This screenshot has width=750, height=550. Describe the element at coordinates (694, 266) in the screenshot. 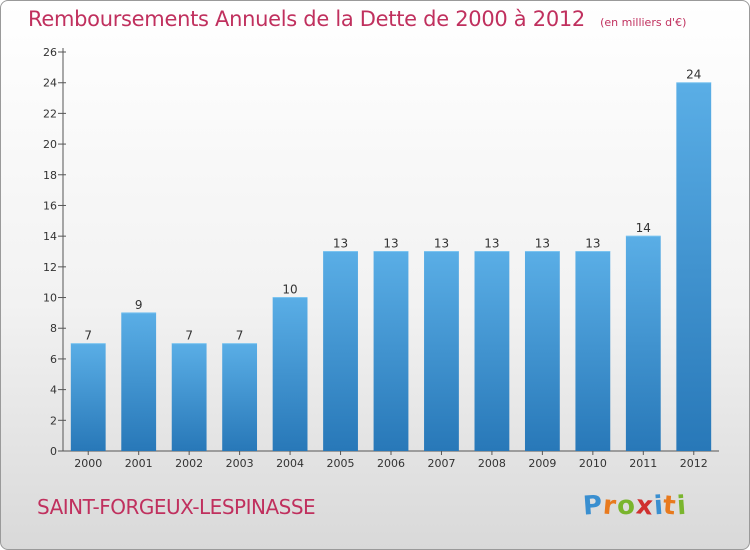

I see `bar-2012` at that location.